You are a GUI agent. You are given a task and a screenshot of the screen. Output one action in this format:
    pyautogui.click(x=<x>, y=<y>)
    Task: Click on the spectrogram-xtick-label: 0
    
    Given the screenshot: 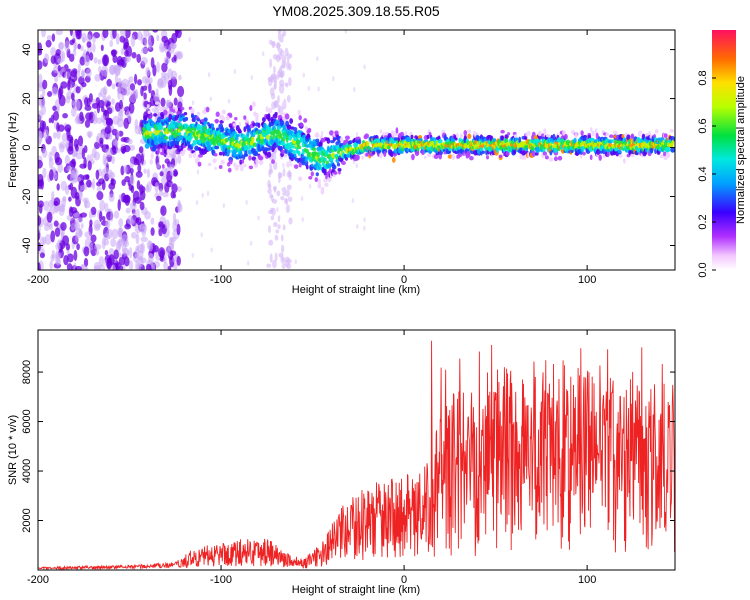 What is the action you would take?
    pyautogui.click(x=404, y=280)
    